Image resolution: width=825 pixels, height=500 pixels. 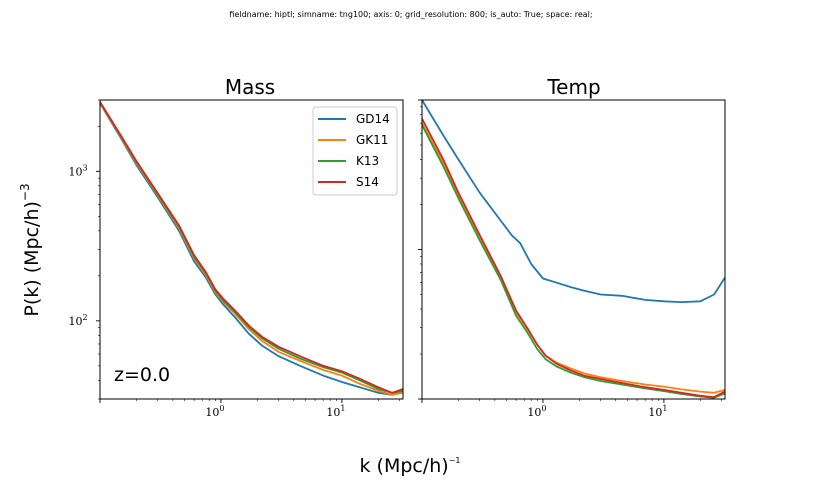 I want to click on mass-panel-title: Mass, so click(x=250, y=87).